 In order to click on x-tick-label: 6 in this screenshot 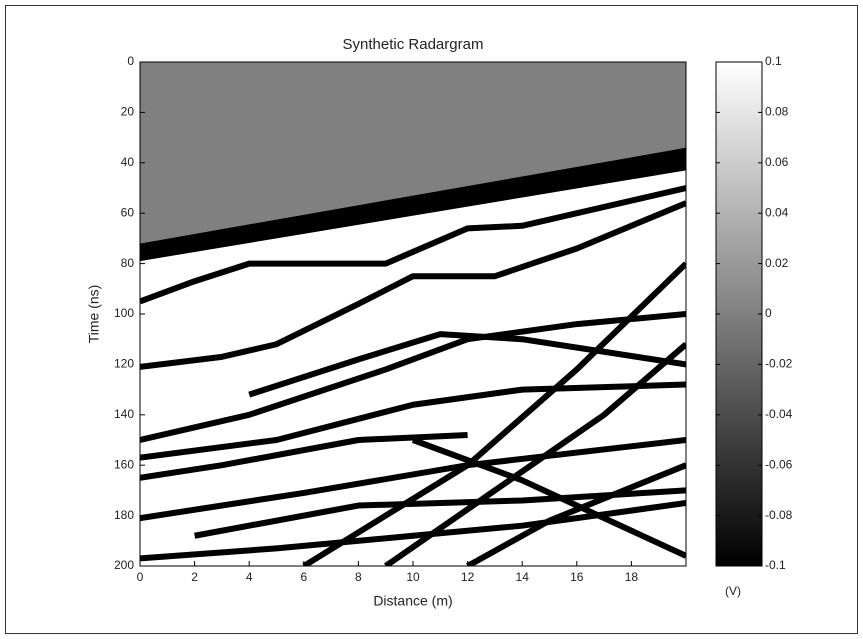, I will do `click(303, 577)`.